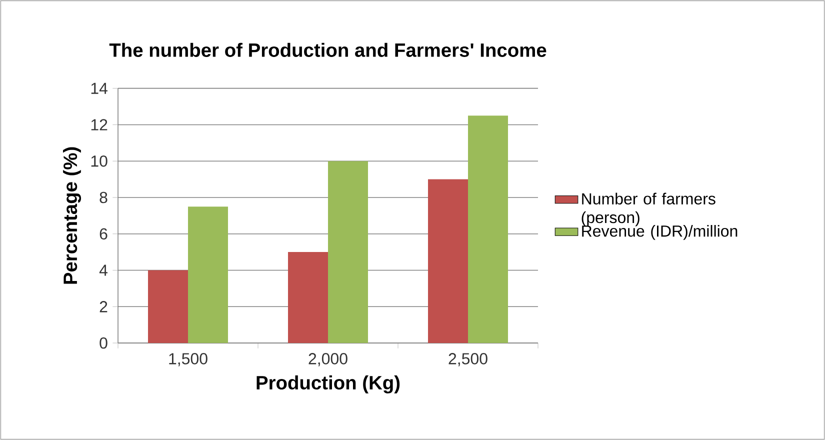 Image resolution: width=825 pixels, height=440 pixels. What do you see at coordinates (99, 161) in the screenshot?
I see `y-tick-label: 10` at bounding box center [99, 161].